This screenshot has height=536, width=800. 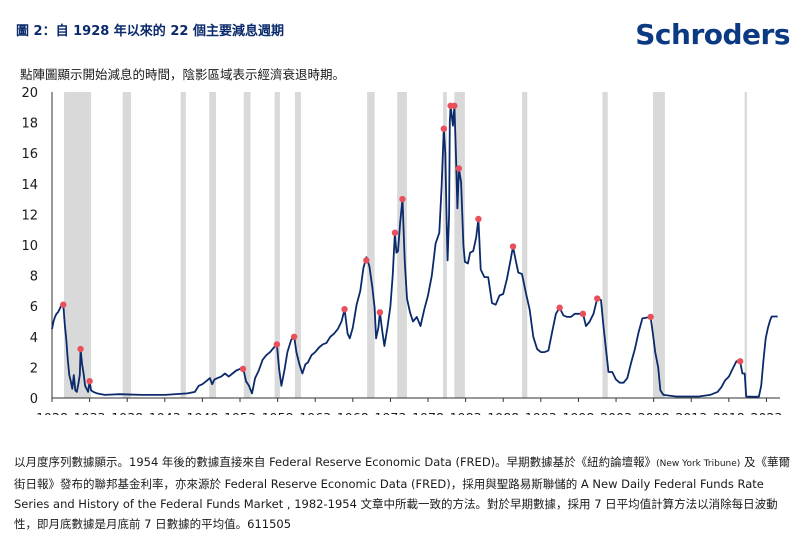 What do you see at coordinates (203, 412) in the screenshot?
I see `x-tick-label: 1948` at bounding box center [203, 412].